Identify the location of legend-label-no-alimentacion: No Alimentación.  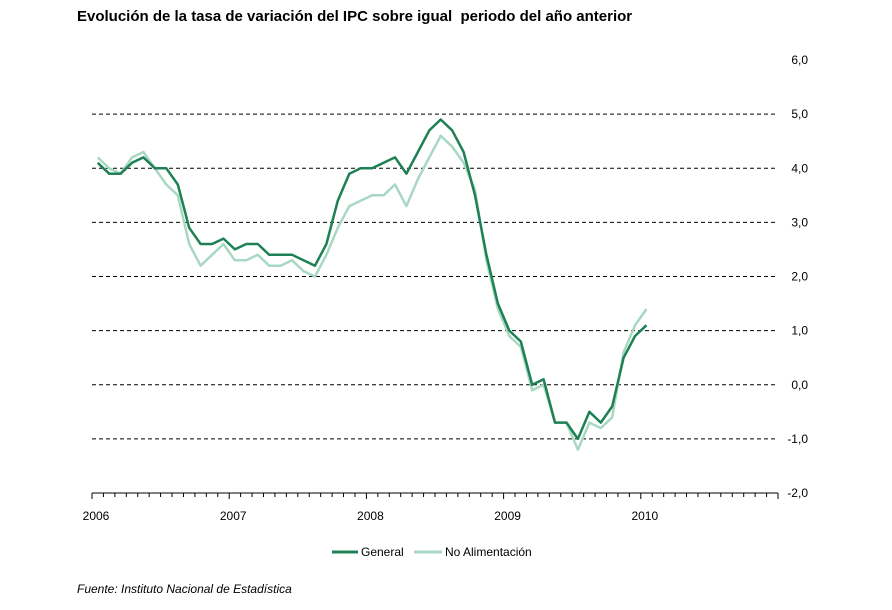
(488, 552).